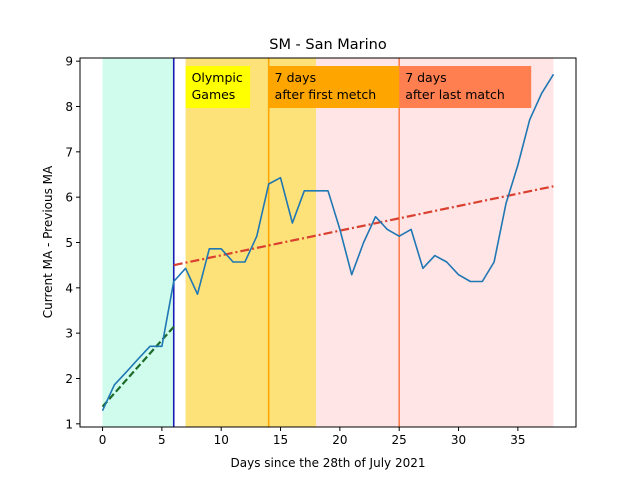 The width and height of the screenshot is (640, 480). I want to click on x-tick-label: 35, so click(517, 440).